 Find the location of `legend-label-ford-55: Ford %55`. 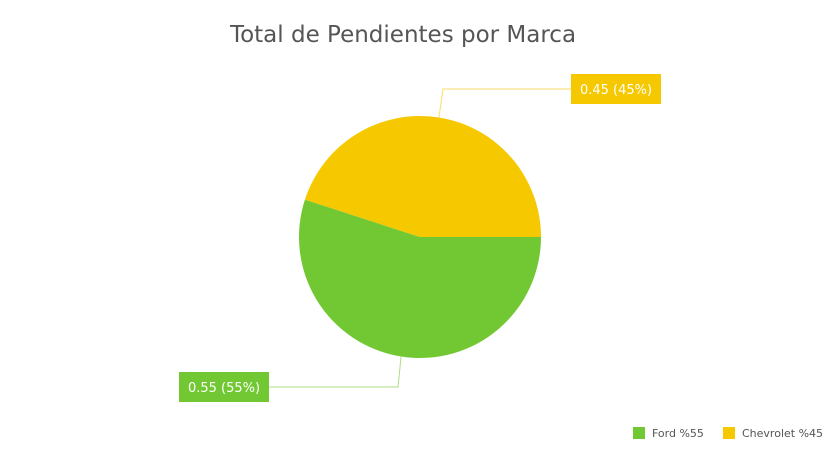

legend-label-ford-55: Ford %55 is located at coordinates (678, 433).